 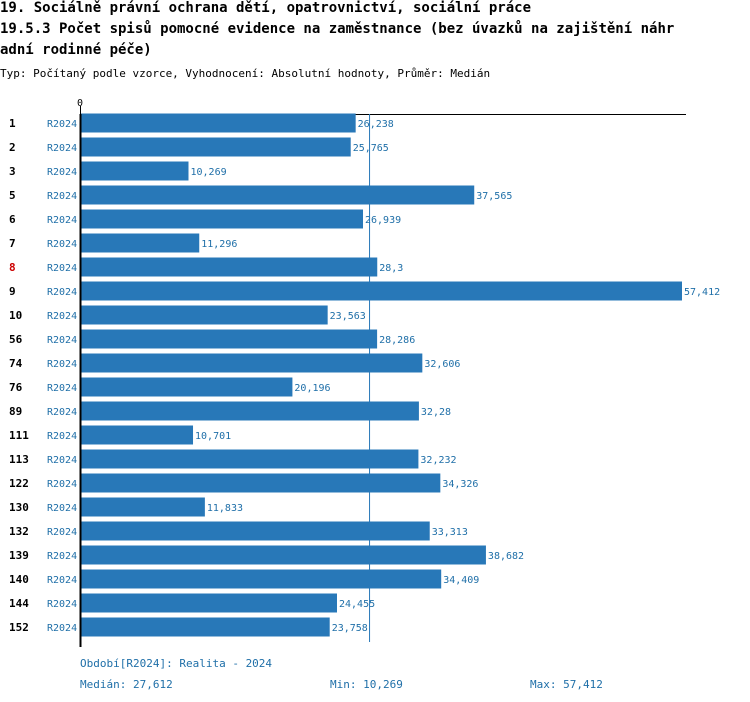 What do you see at coordinates (19, 435) in the screenshot?
I see `category-label: 111` at bounding box center [19, 435].